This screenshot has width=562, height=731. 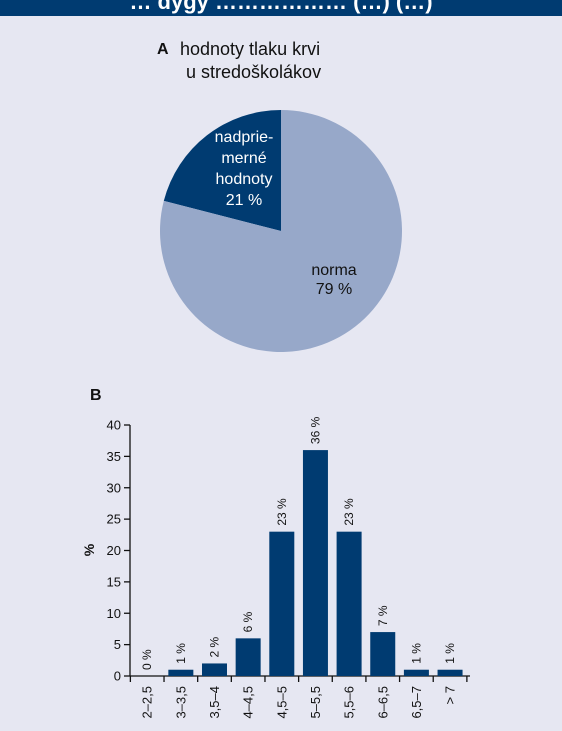 What do you see at coordinates (147, 702) in the screenshot?
I see `x-category-label: 2–2,5` at bounding box center [147, 702].